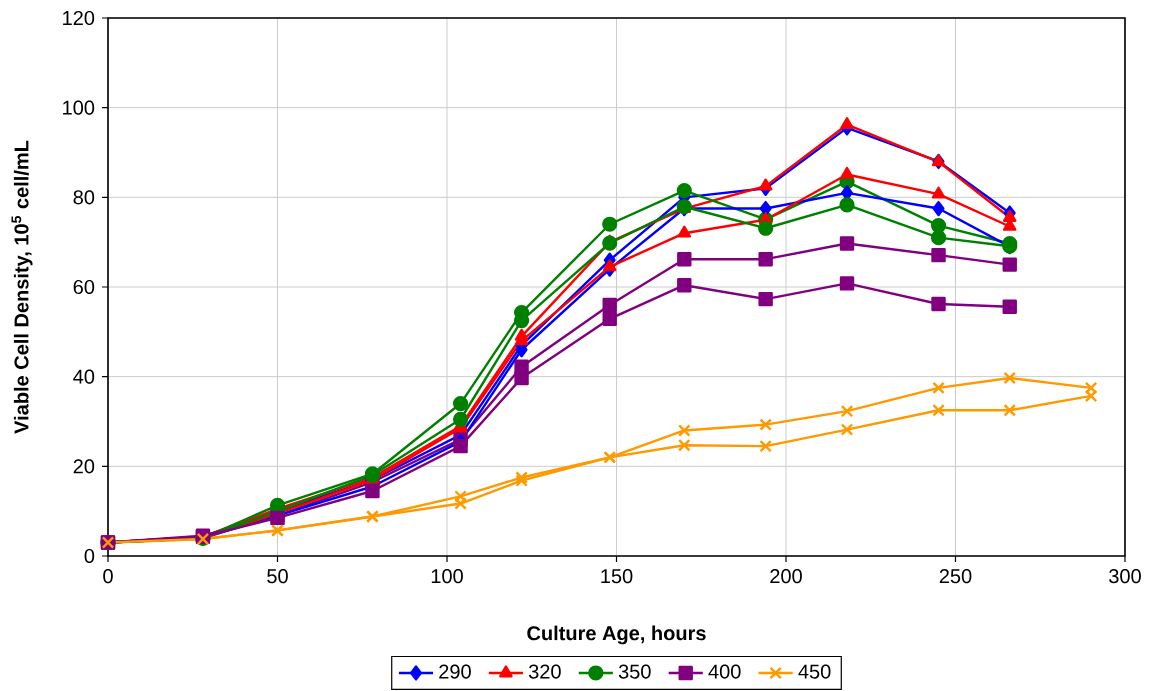  I want to click on y-tick-label: 40, so click(84, 376).